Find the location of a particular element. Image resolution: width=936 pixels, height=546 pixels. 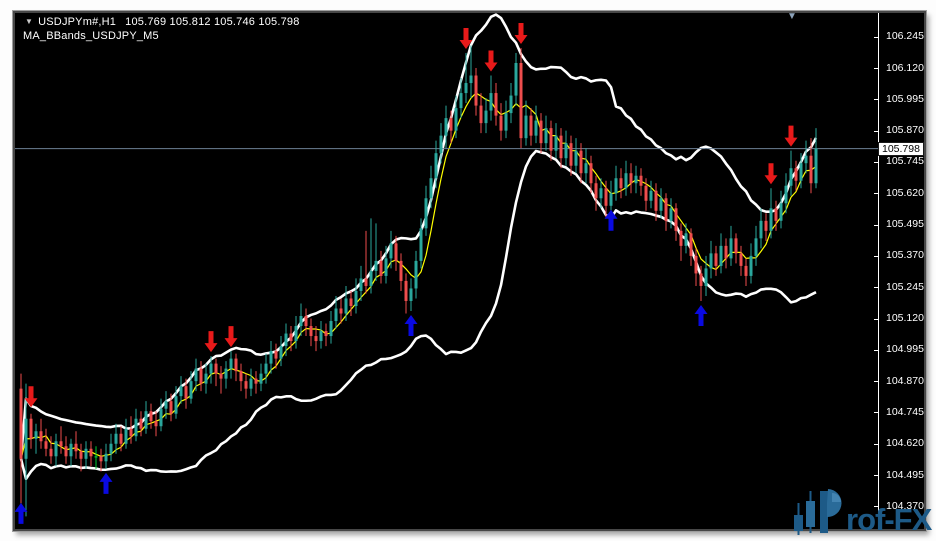

axis-label: 105.620 is located at coordinates (905, 192).